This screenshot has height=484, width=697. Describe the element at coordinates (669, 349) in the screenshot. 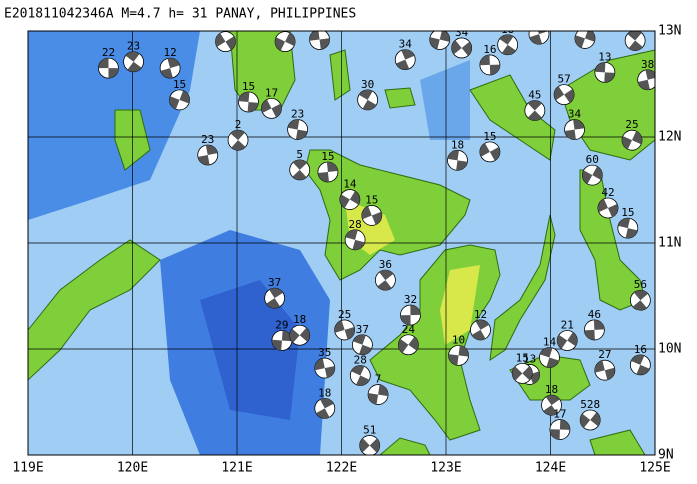

I see `lat-tick-label: 10N` at that location.